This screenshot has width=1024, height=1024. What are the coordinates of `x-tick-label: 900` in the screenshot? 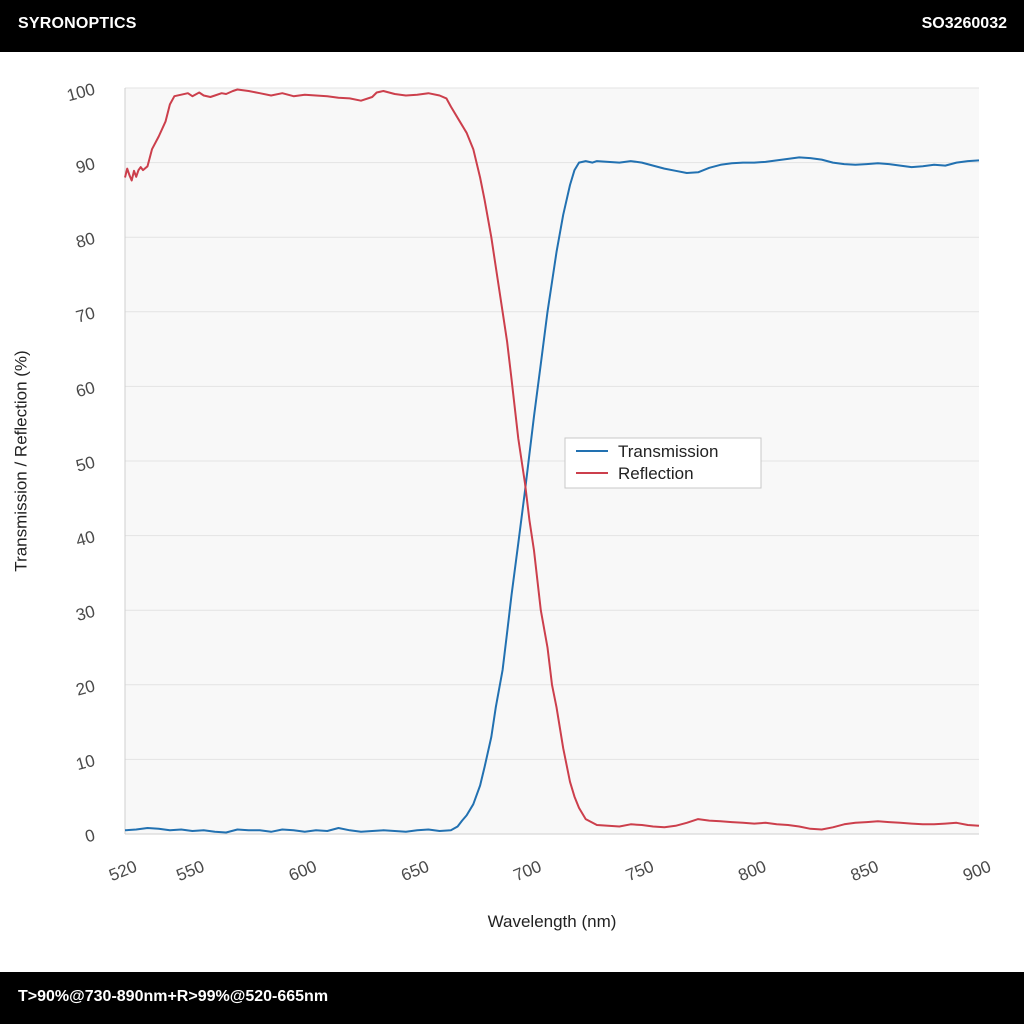 It's located at (976, 871).